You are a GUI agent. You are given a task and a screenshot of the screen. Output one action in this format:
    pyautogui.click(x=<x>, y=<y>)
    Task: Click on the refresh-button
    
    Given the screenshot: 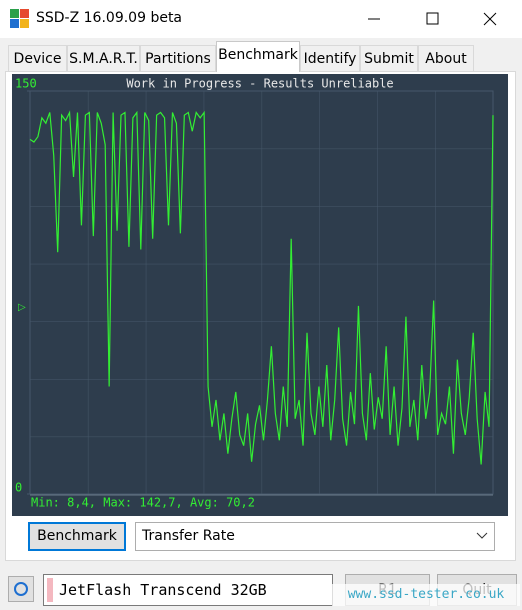 What is the action you would take?
    pyautogui.click(x=21, y=589)
    